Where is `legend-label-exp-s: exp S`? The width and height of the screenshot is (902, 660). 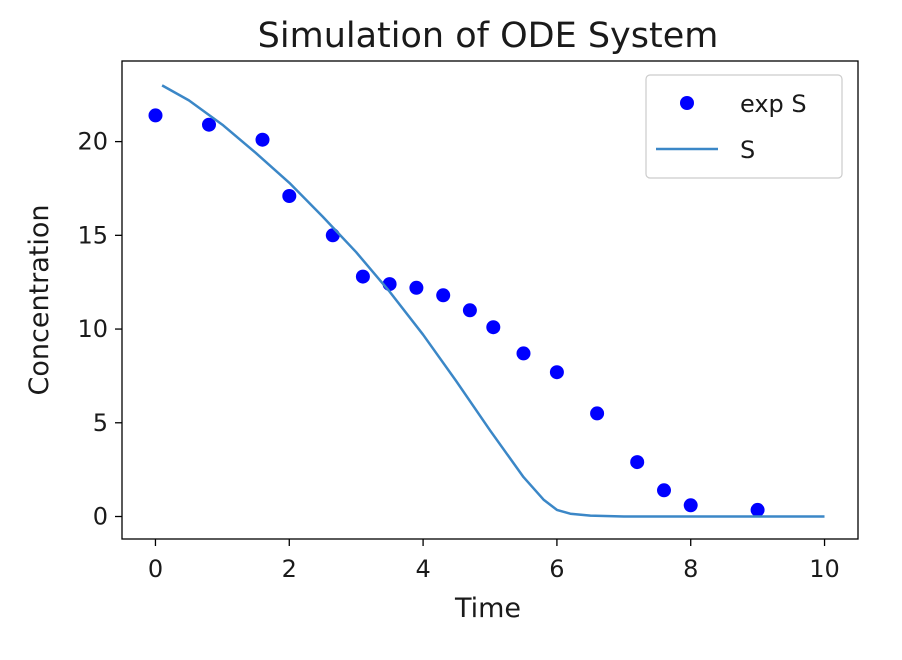 legend-label-exp-s: exp S is located at coordinates (773, 104).